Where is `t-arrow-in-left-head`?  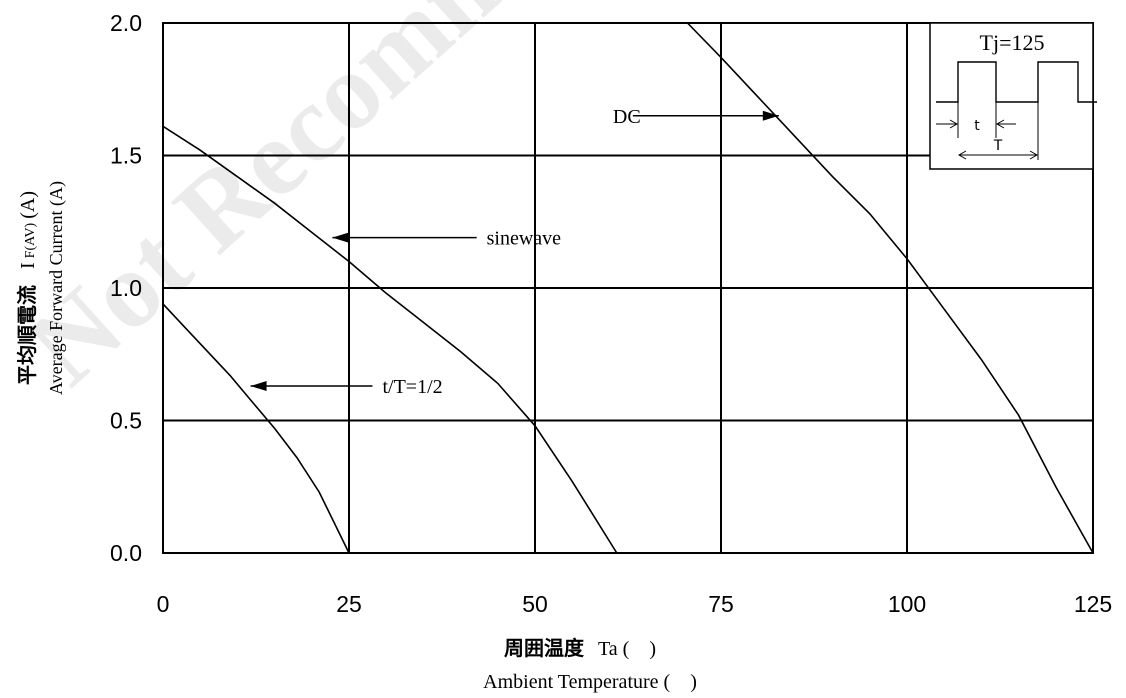 t-arrow-in-left-head is located at coordinates (954, 124).